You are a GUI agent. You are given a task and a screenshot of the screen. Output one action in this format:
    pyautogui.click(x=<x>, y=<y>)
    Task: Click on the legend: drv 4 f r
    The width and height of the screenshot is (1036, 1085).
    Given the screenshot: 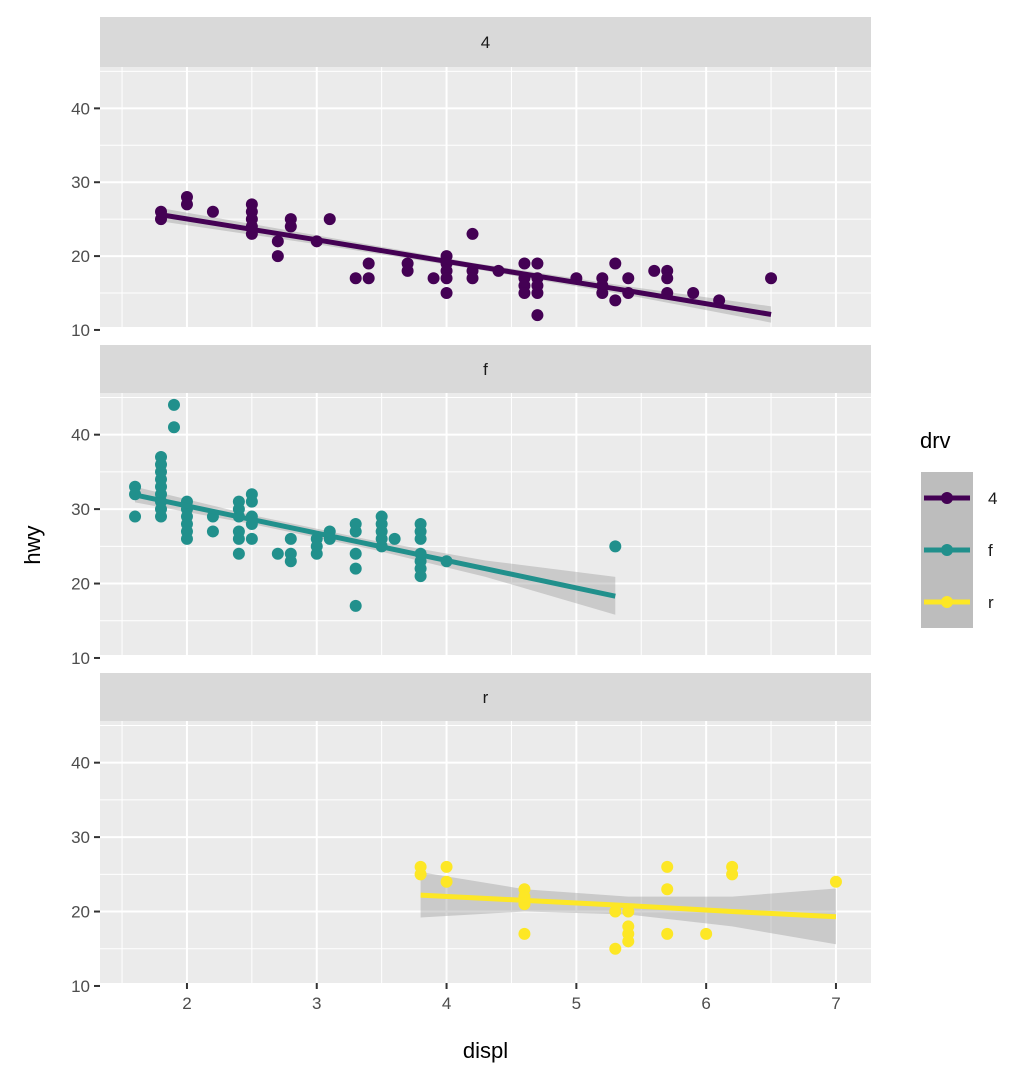 What is the action you would take?
    pyautogui.click(x=958, y=528)
    